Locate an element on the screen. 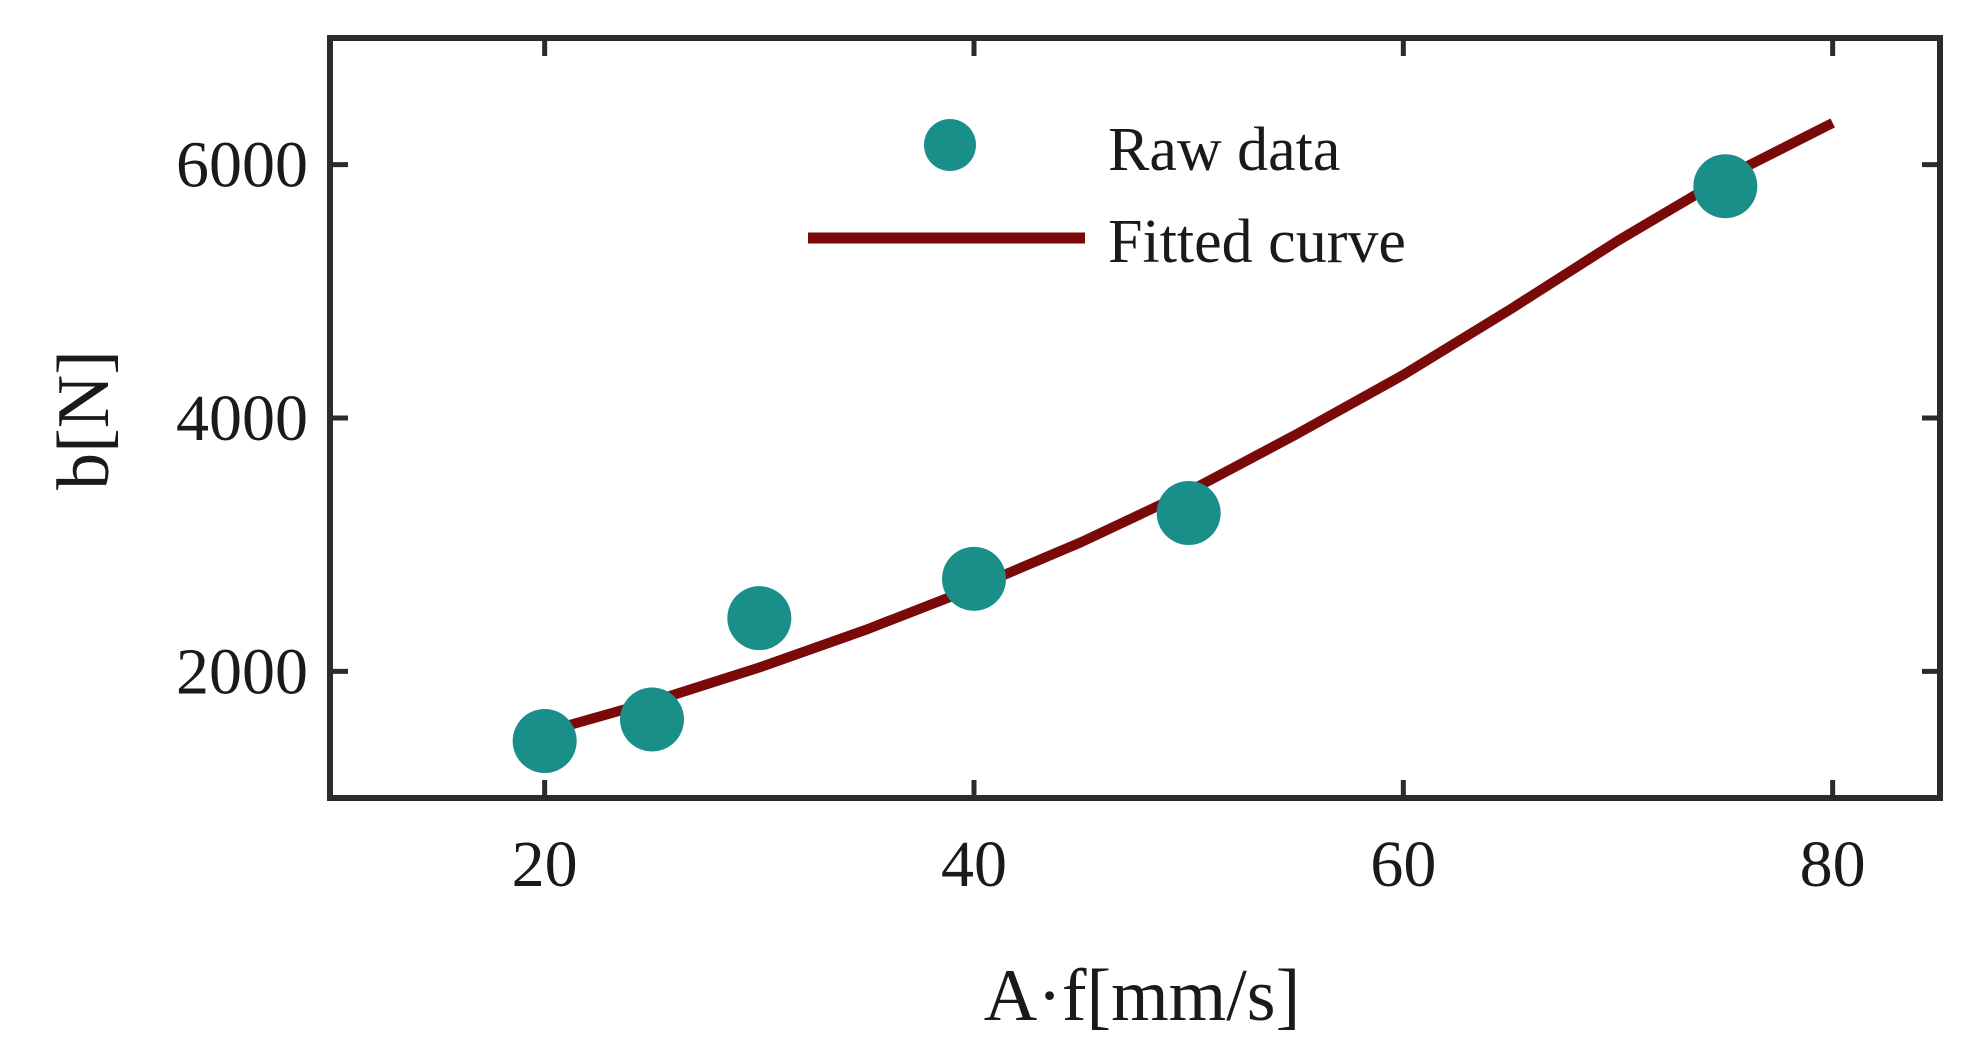 The image size is (1971, 1044). x-tick-label: 80 is located at coordinates (1833, 864).